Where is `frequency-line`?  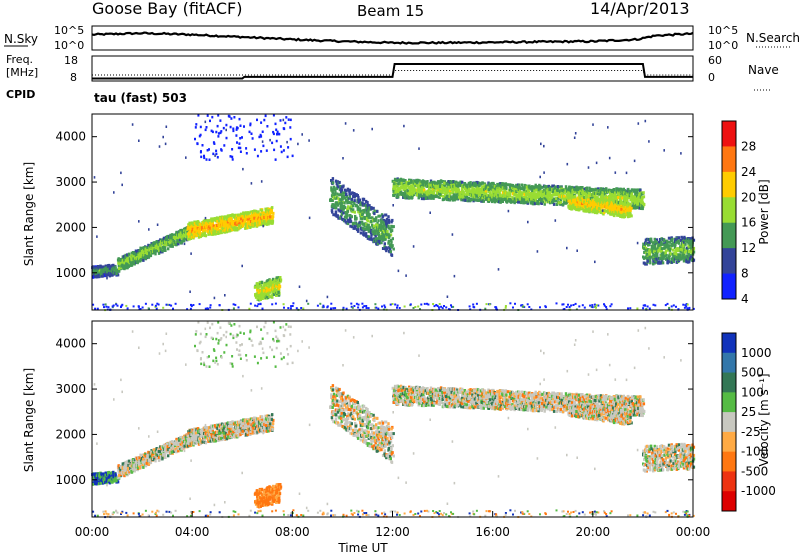 frequency-line is located at coordinates (392, 71).